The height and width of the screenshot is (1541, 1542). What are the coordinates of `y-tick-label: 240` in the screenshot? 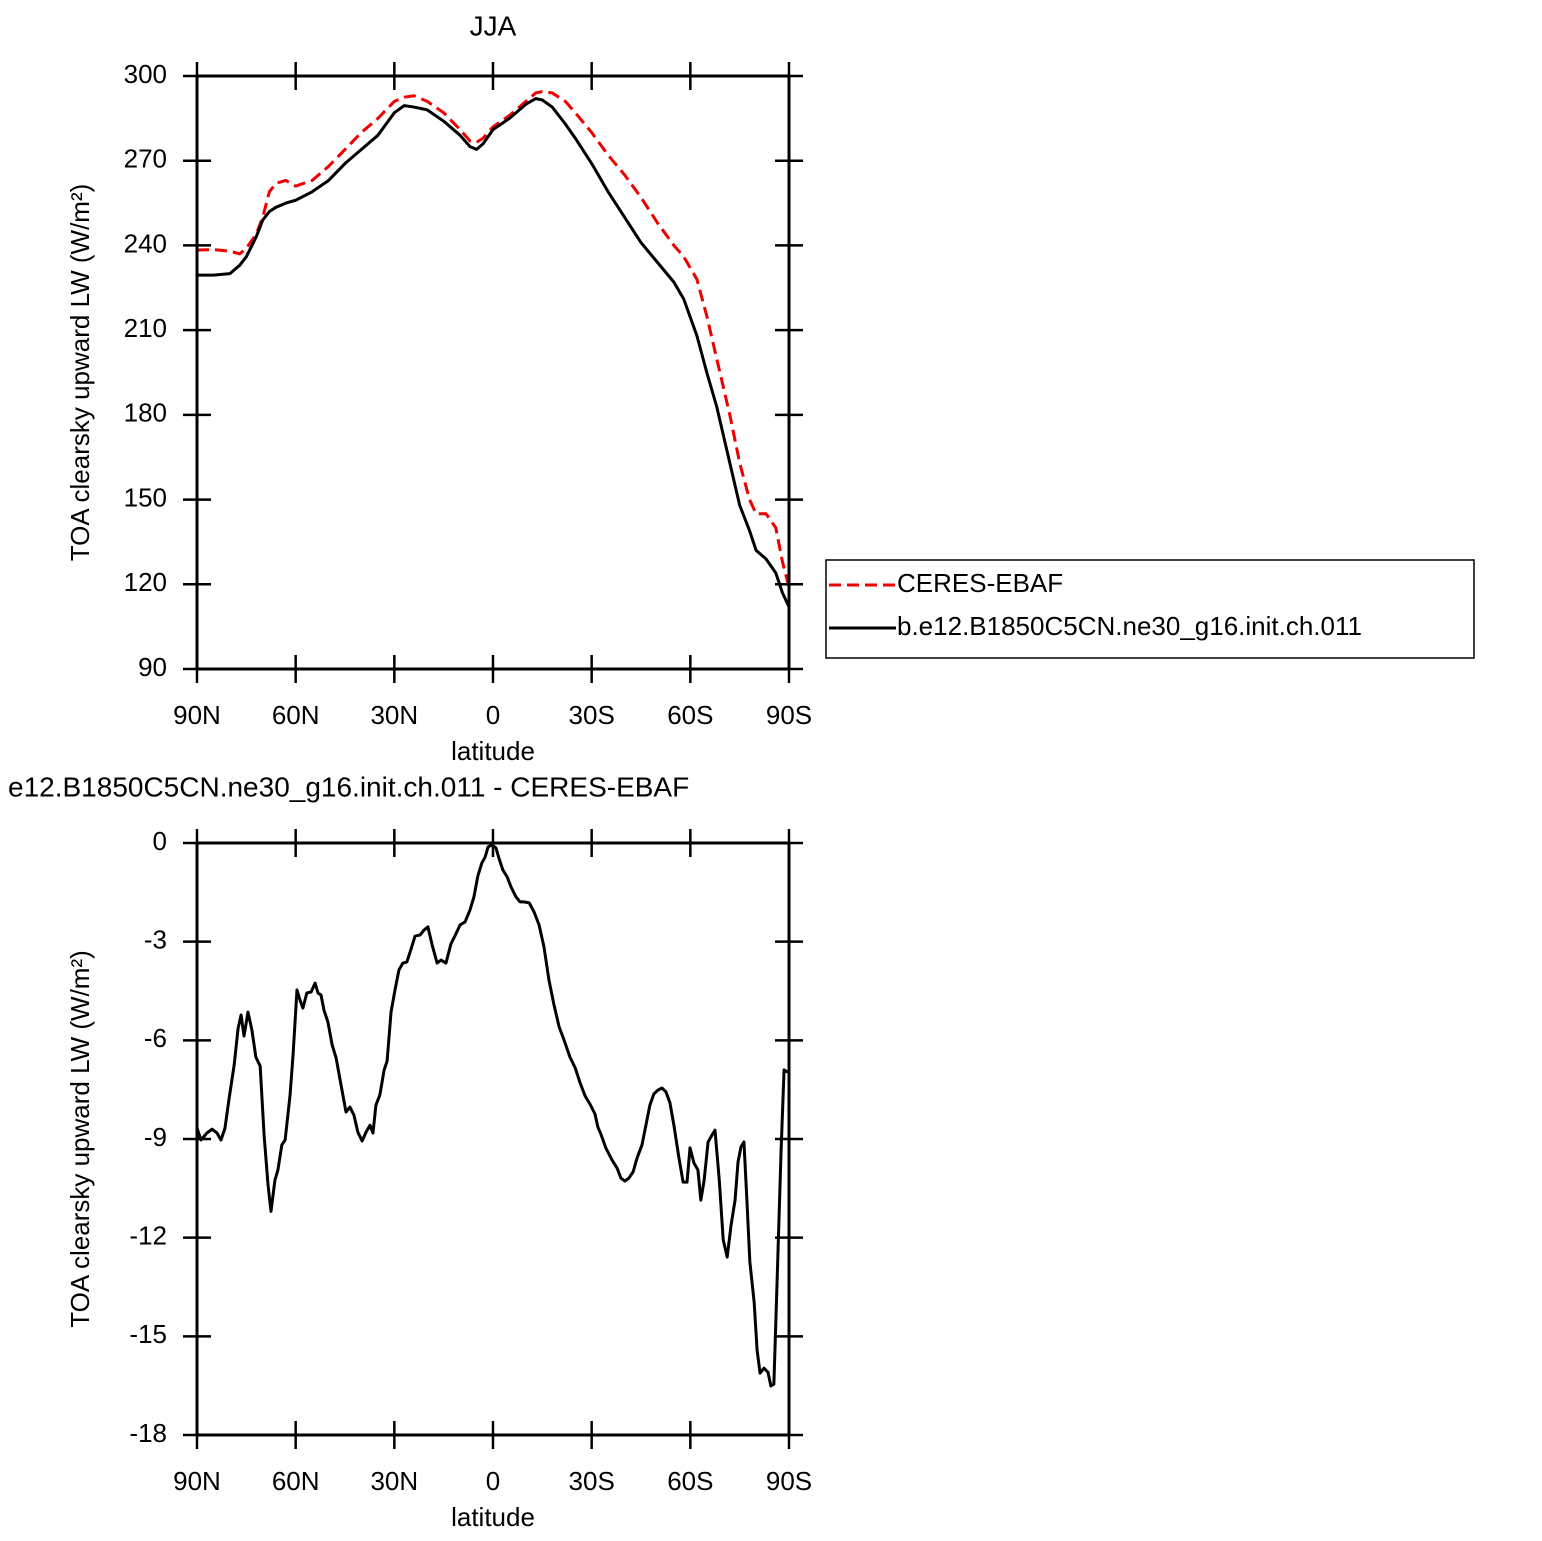 It's located at (145, 243).